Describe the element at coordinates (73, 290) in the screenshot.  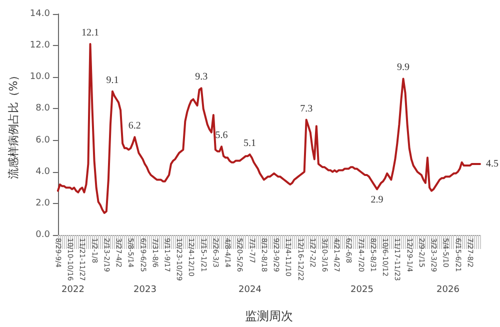
I see `text: 2022` at that location.